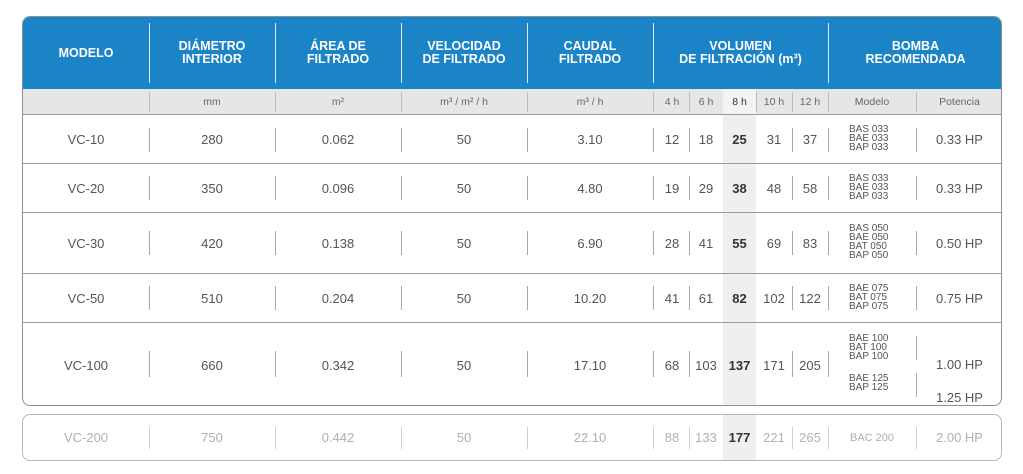  I want to click on header-volumen: VOLUMEN DE FILTRACIÓN (m³), so click(740, 52).